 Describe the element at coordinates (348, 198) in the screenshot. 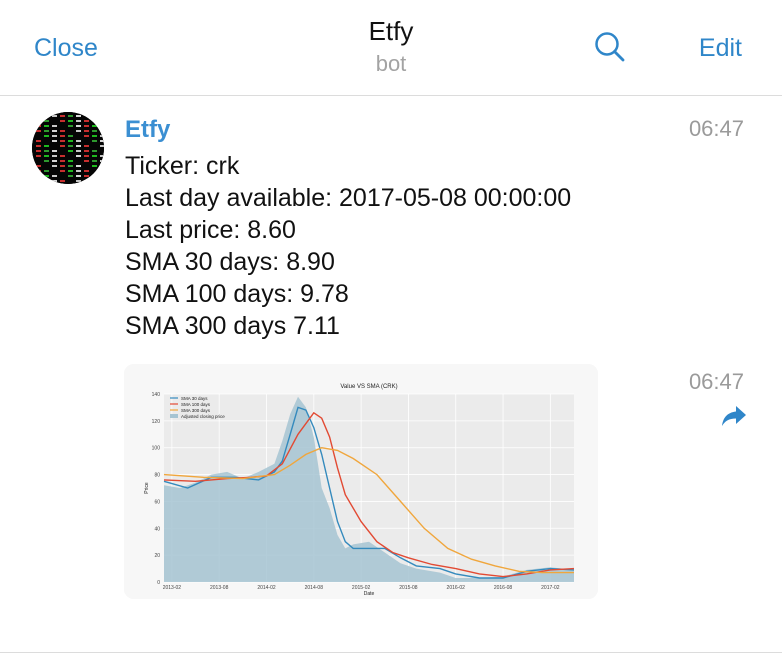

I see `message-line-last-day: Last day available: 2017-05-08 00:00:00` at that location.